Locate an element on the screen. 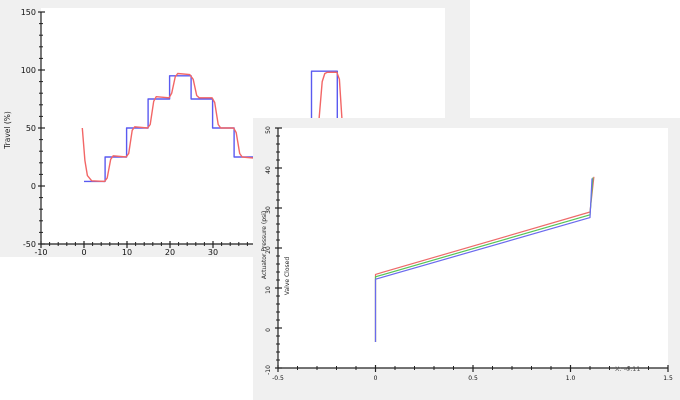 The image size is (680, 400). crosshair-readout: X: -0.11 Y: -17.20 is located at coordinates (645, 367).